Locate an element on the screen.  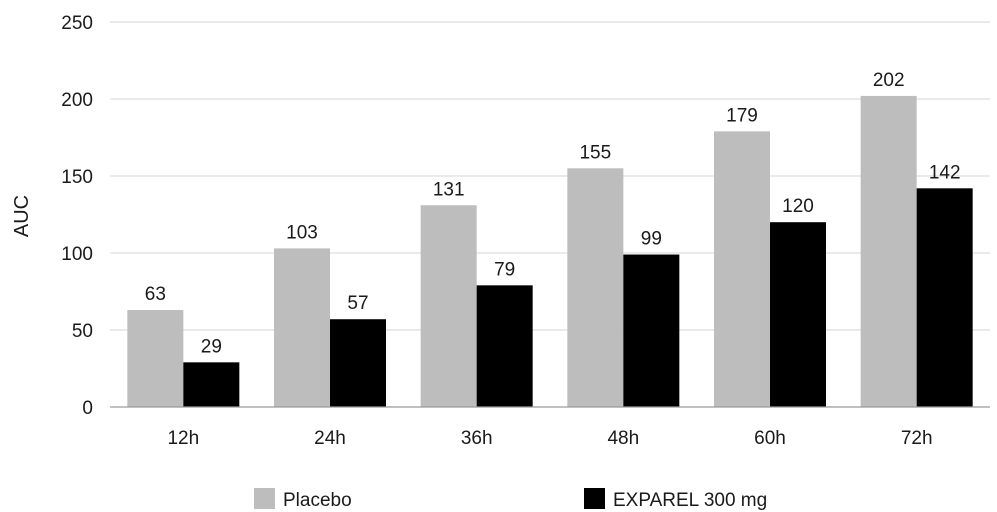
y-tick-label: 0 is located at coordinates (87, 408).